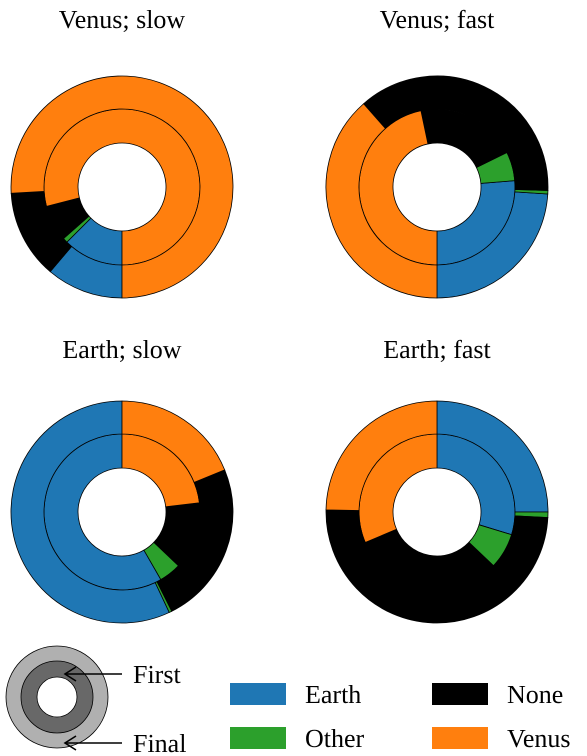 This screenshot has width=587, height=756. Describe the element at coordinates (333, 694) in the screenshot. I see `legend-label: Earth` at that location.